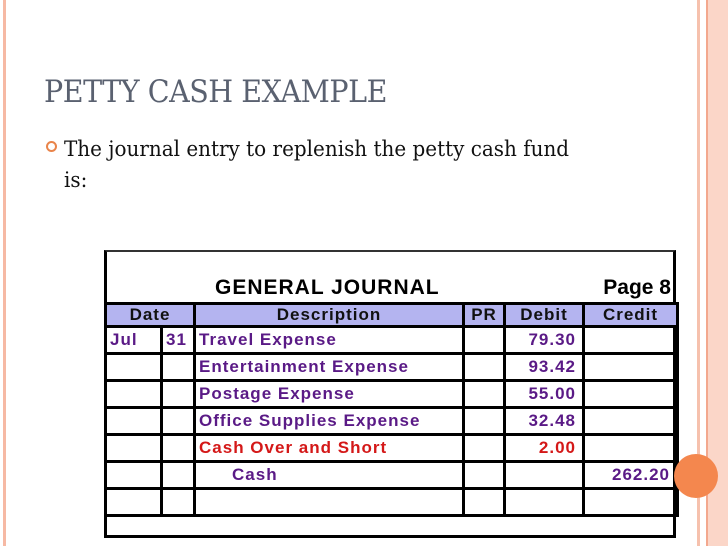 The width and height of the screenshot is (728, 546). I want to click on credit-cell: 262.20, so click(631, 475).